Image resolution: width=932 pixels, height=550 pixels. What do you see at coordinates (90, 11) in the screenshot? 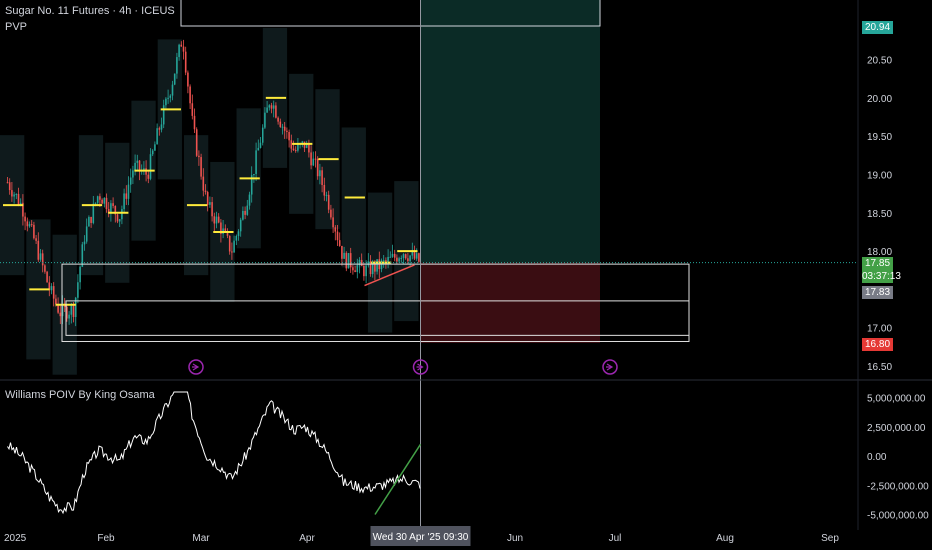
I see `symbol-title: Sugar No. 11 Futures · 4h · ICEUS` at bounding box center [90, 11].